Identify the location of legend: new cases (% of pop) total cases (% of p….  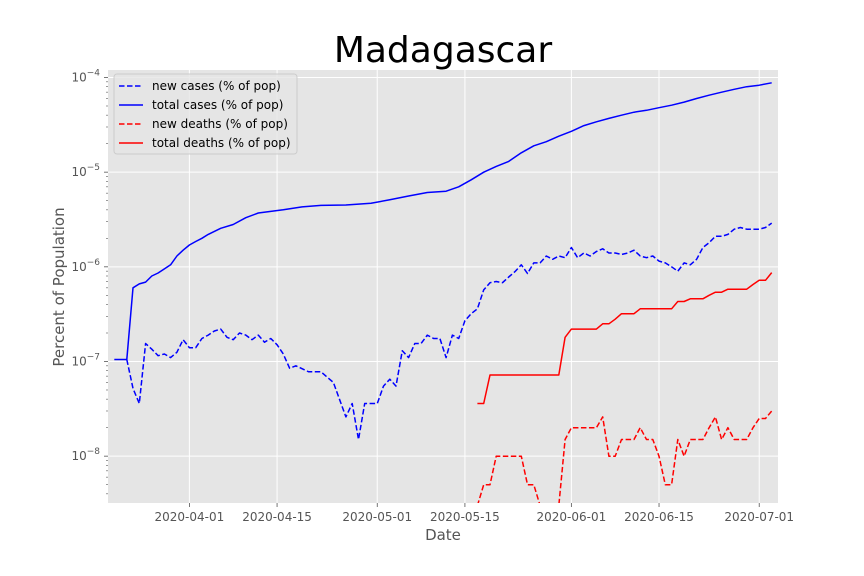
(205, 114).